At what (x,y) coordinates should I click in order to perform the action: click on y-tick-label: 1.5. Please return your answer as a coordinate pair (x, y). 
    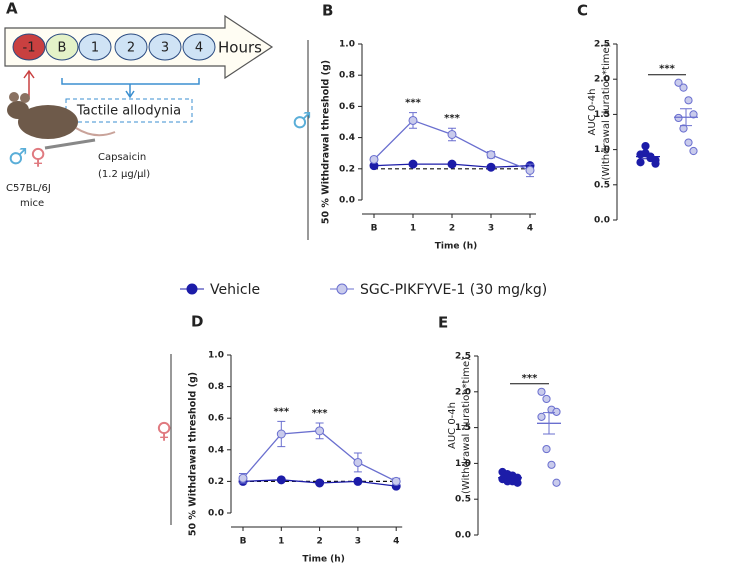
    Looking at the image, I should click on (463, 428).